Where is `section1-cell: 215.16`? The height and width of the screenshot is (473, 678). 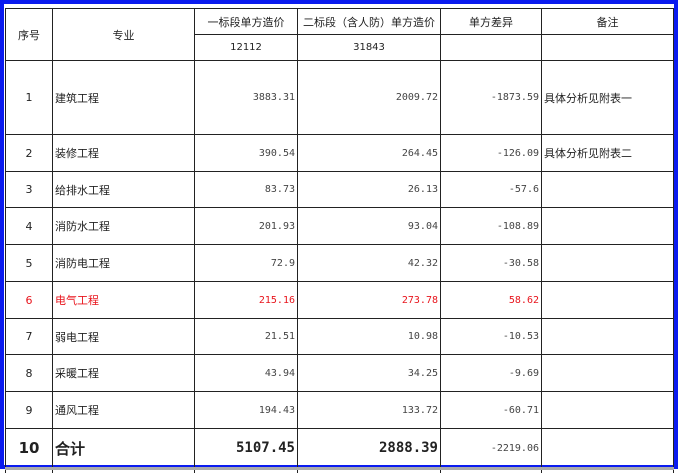
section1-cell: 215.16 is located at coordinates (246, 300).